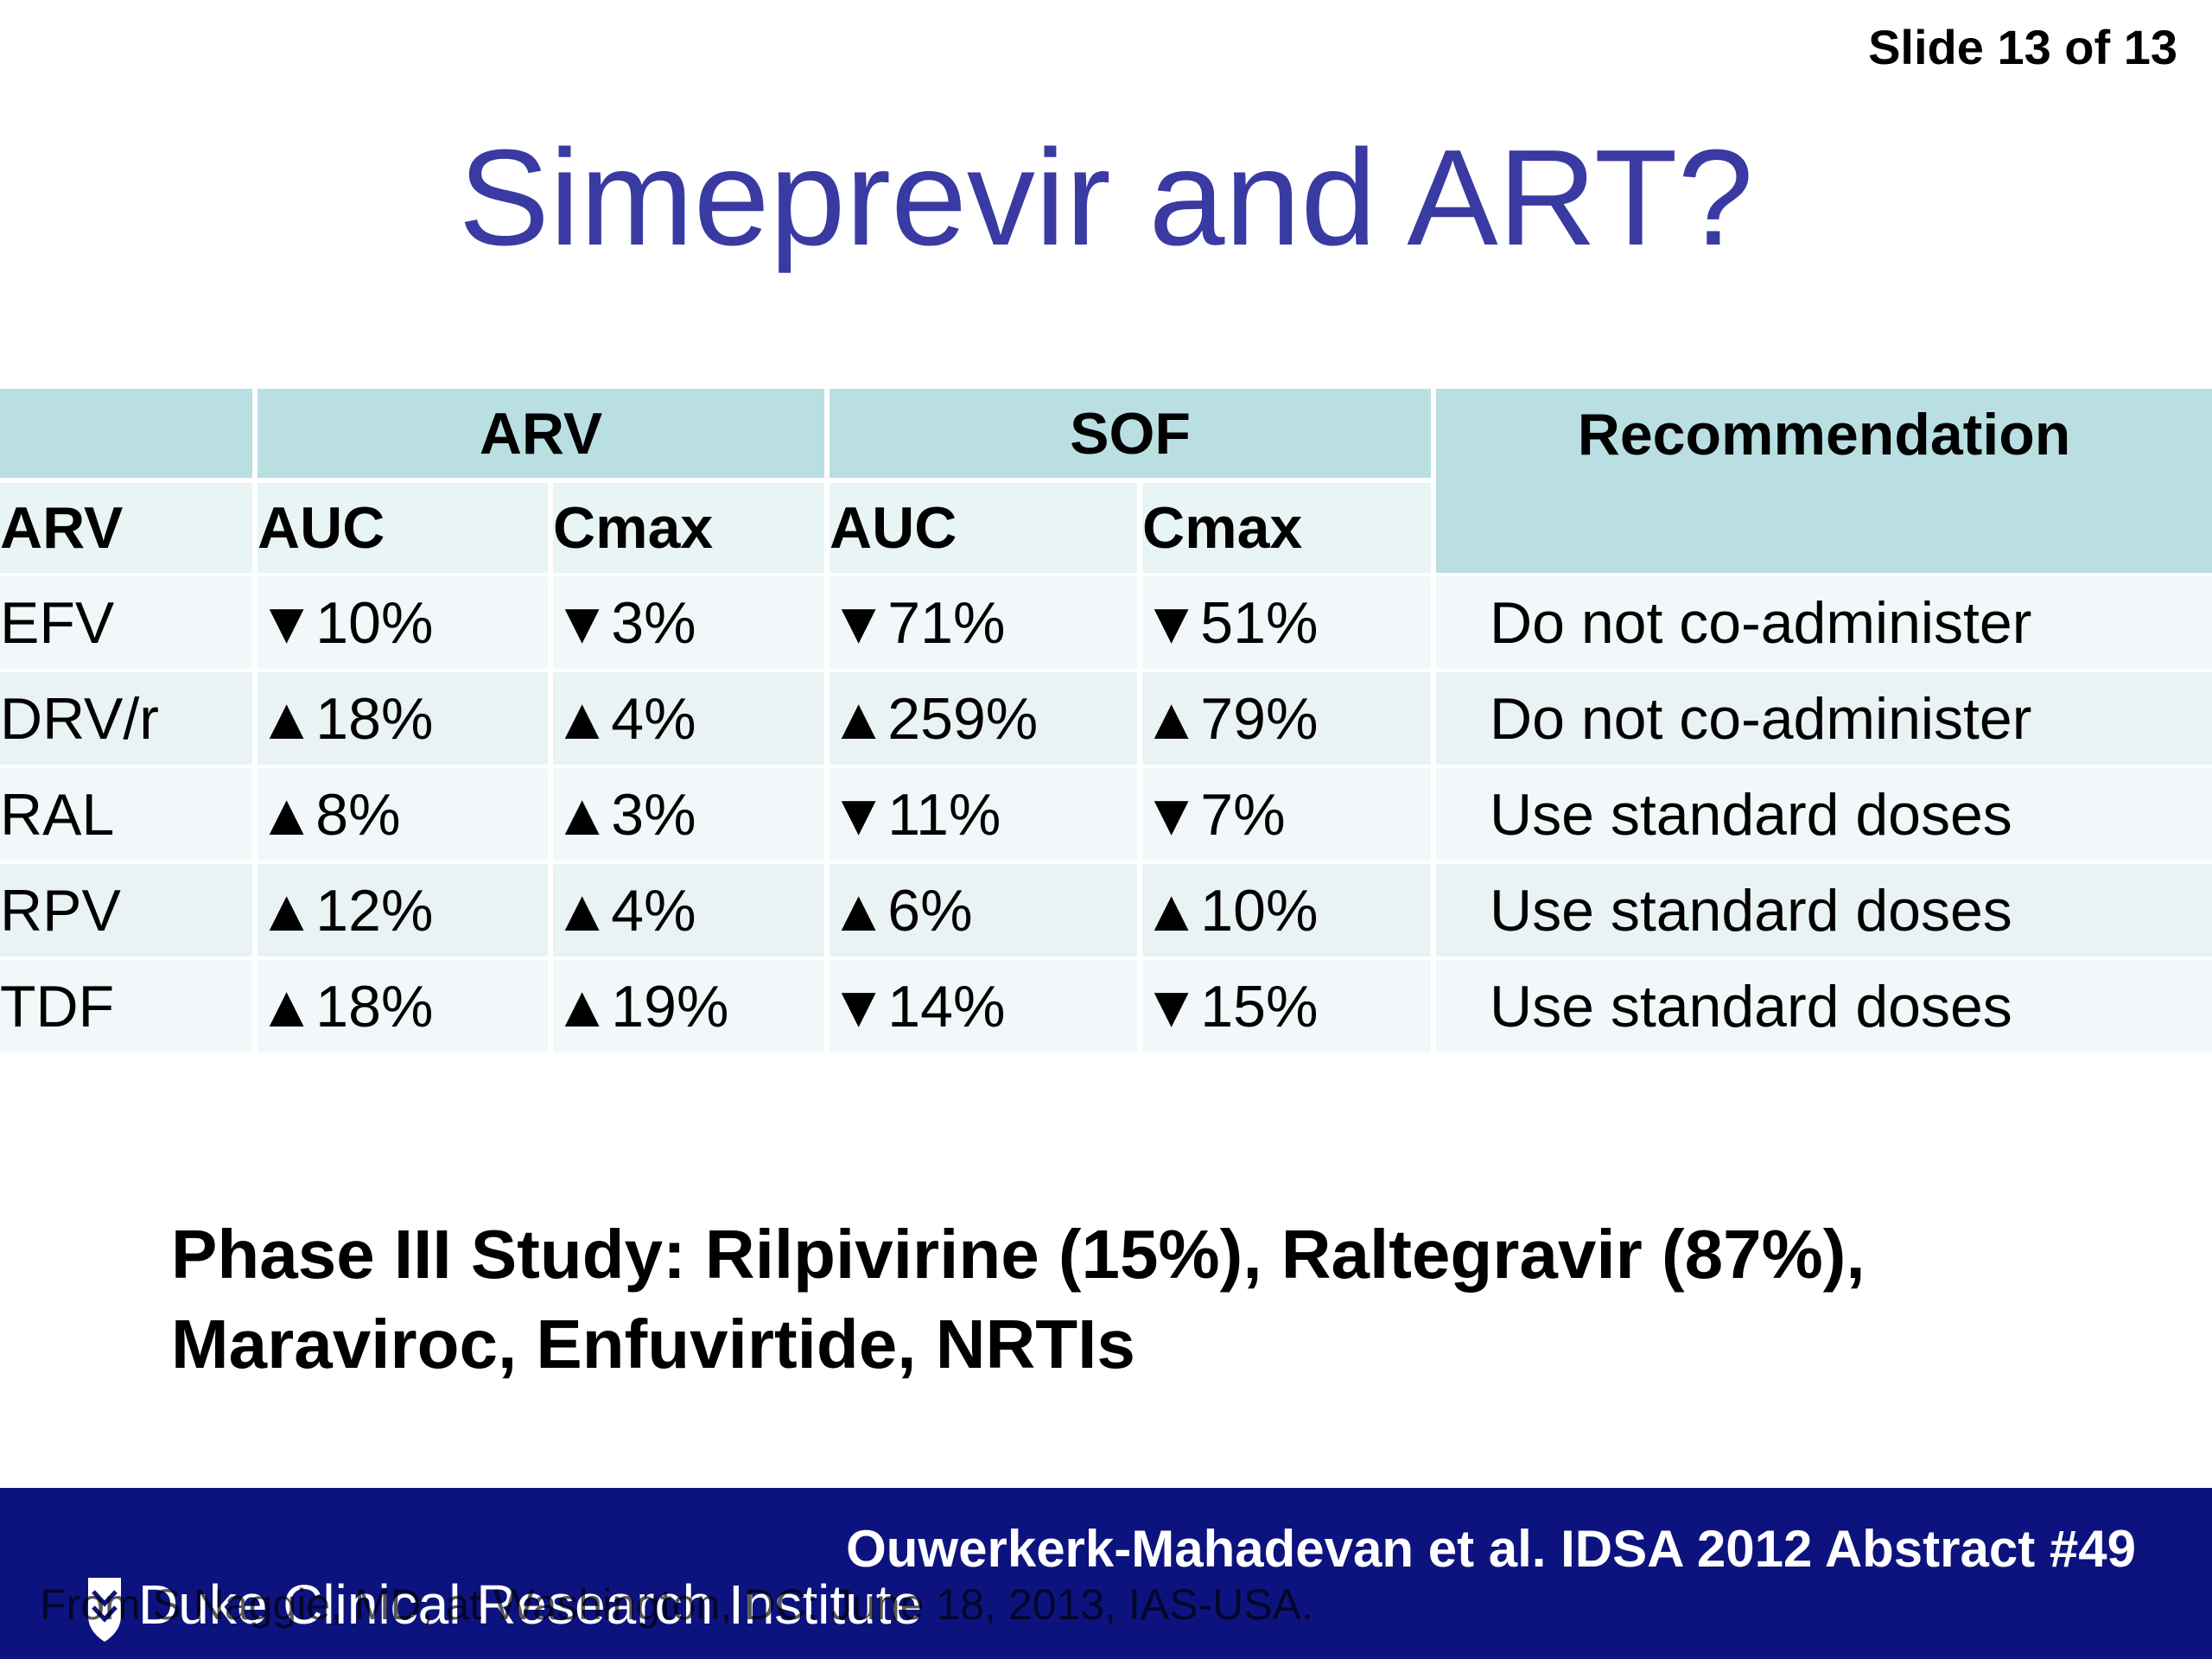 The height and width of the screenshot is (1659, 2212). I want to click on cell-sof-auc: ▲259%, so click(986, 717).